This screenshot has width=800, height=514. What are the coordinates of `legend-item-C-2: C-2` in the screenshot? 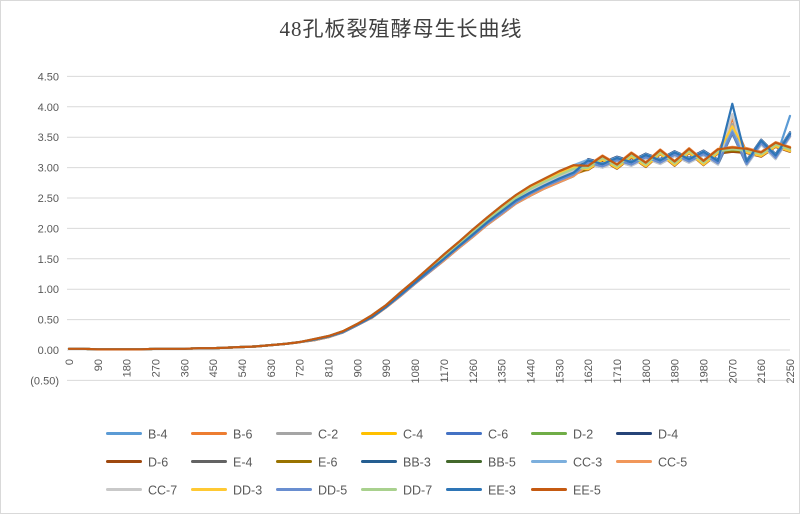 It's located at (318, 434).